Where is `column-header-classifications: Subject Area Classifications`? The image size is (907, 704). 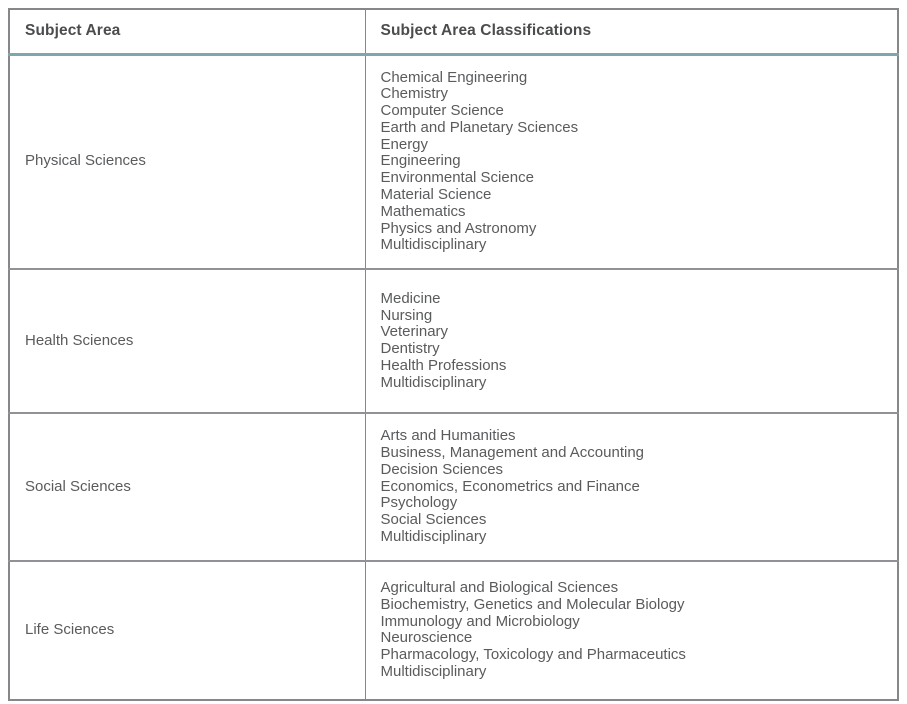
column-header-classifications: Subject Area Classifications is located at coordinates (631, 32).